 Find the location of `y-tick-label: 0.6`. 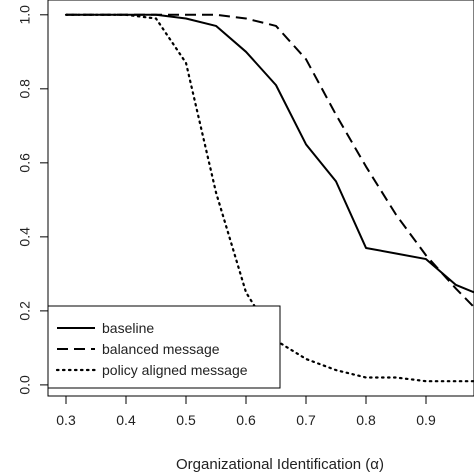

y-tick-label: 0.6 is located at coordinates (25, 163).